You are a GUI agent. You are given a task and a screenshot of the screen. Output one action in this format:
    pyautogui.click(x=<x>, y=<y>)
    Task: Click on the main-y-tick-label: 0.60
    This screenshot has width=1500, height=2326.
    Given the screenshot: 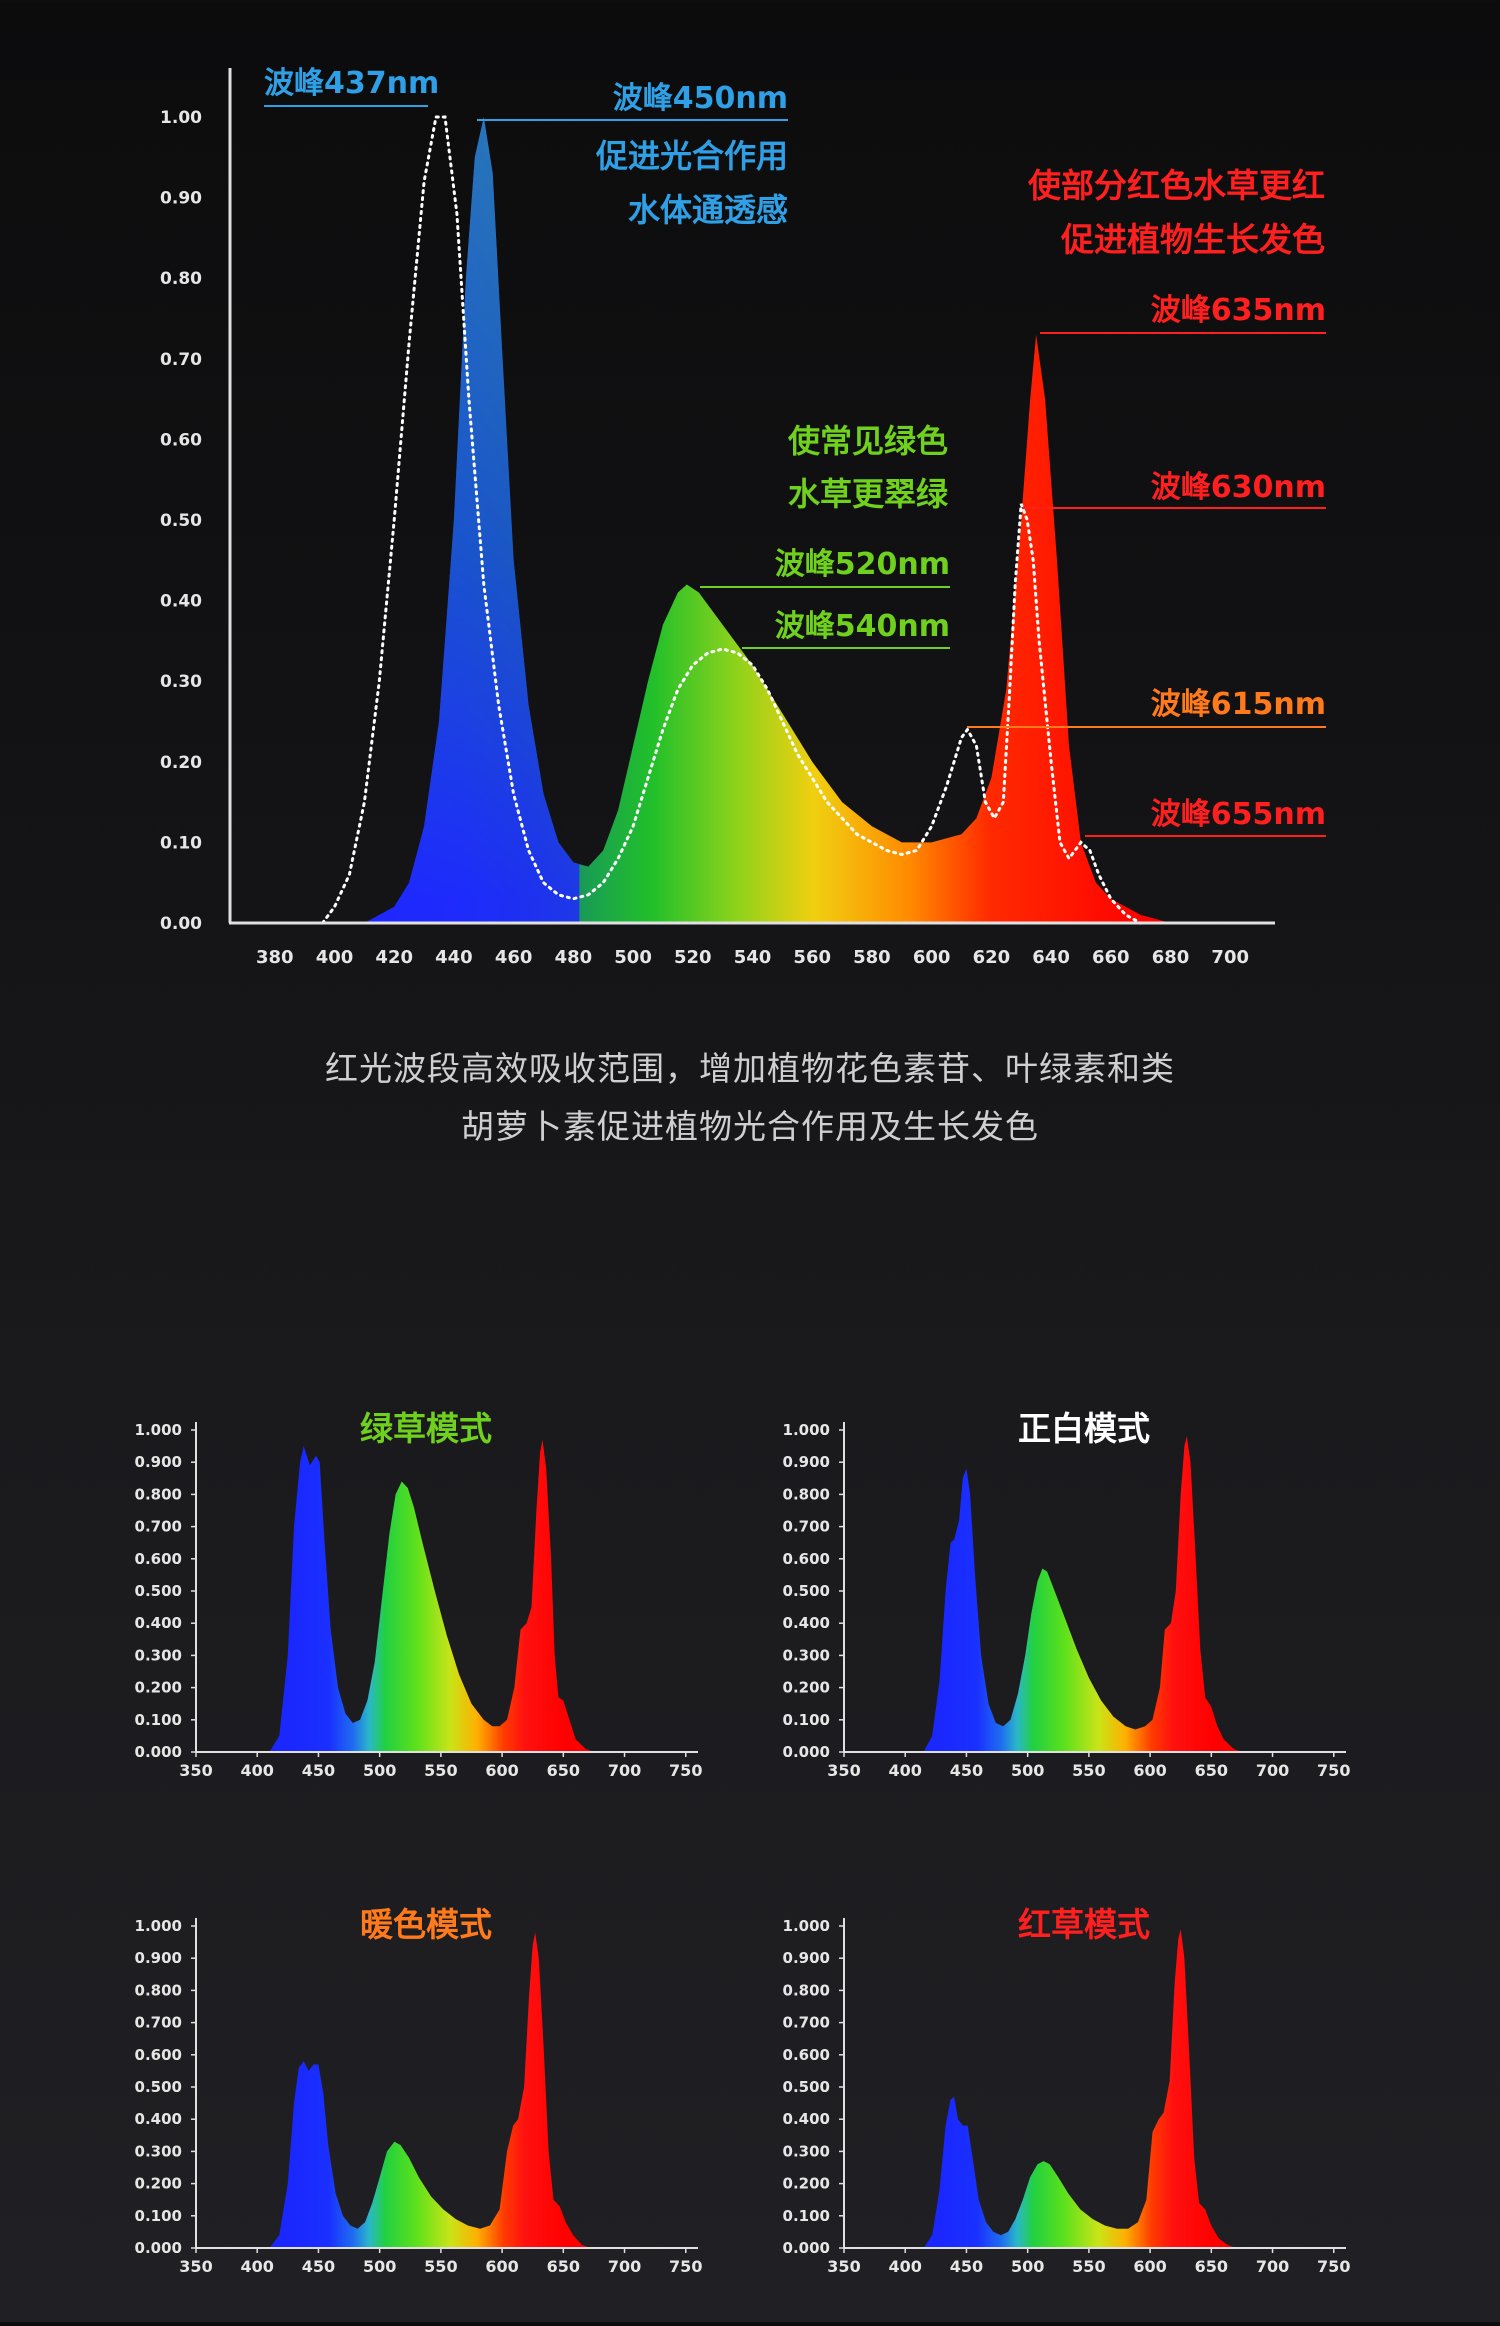 What is the action you would take?
    pyautogui.click(x=181, y=440)
    